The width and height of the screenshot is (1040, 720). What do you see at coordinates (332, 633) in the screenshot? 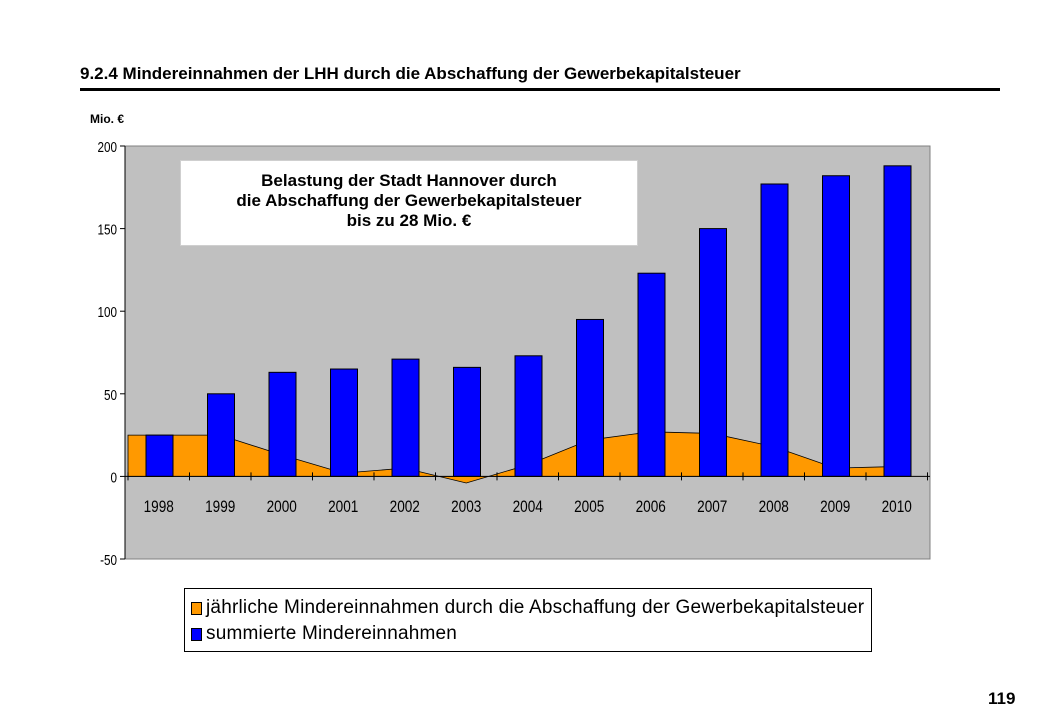
I see `legend-label-cumulative: summierte Mindereinnahmen` at bounding box center [332, 633].